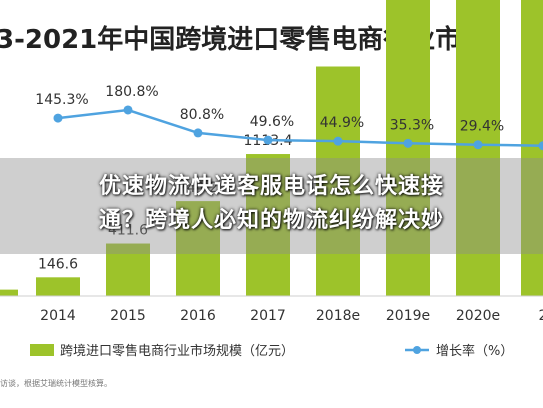  What do you see at coordinates (58, 264) in the screenshot?
I see `bar-value-label-2014: 146.6` at bounding box center [58, 264].